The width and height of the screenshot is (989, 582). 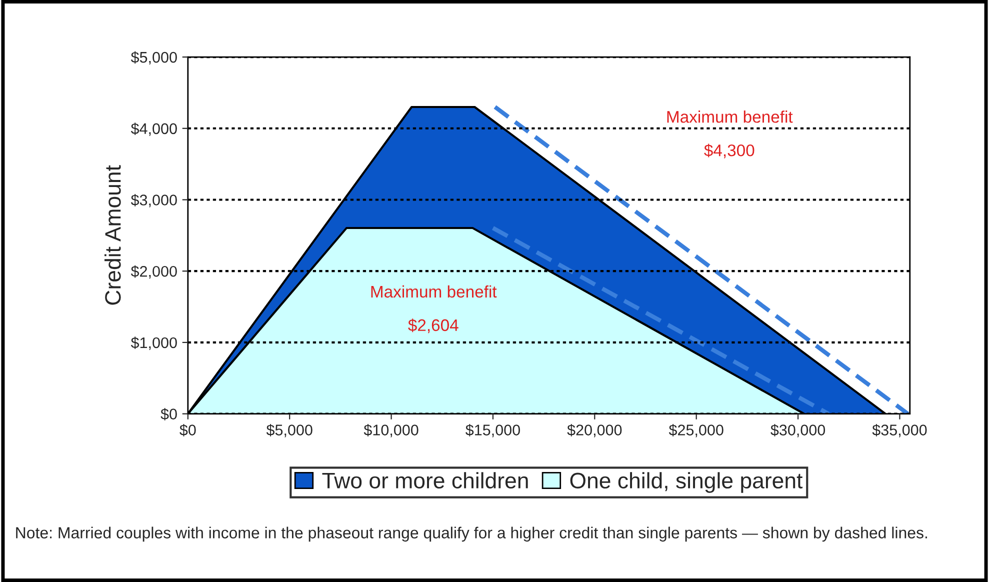 What do you see at coordinates (471, 534) in the screenshot?
I see `text: Note: Married couples with income in the phaseout range qualify for a higher credit than single parents — shown by dashed lines.` at bounding box center [471, 534].